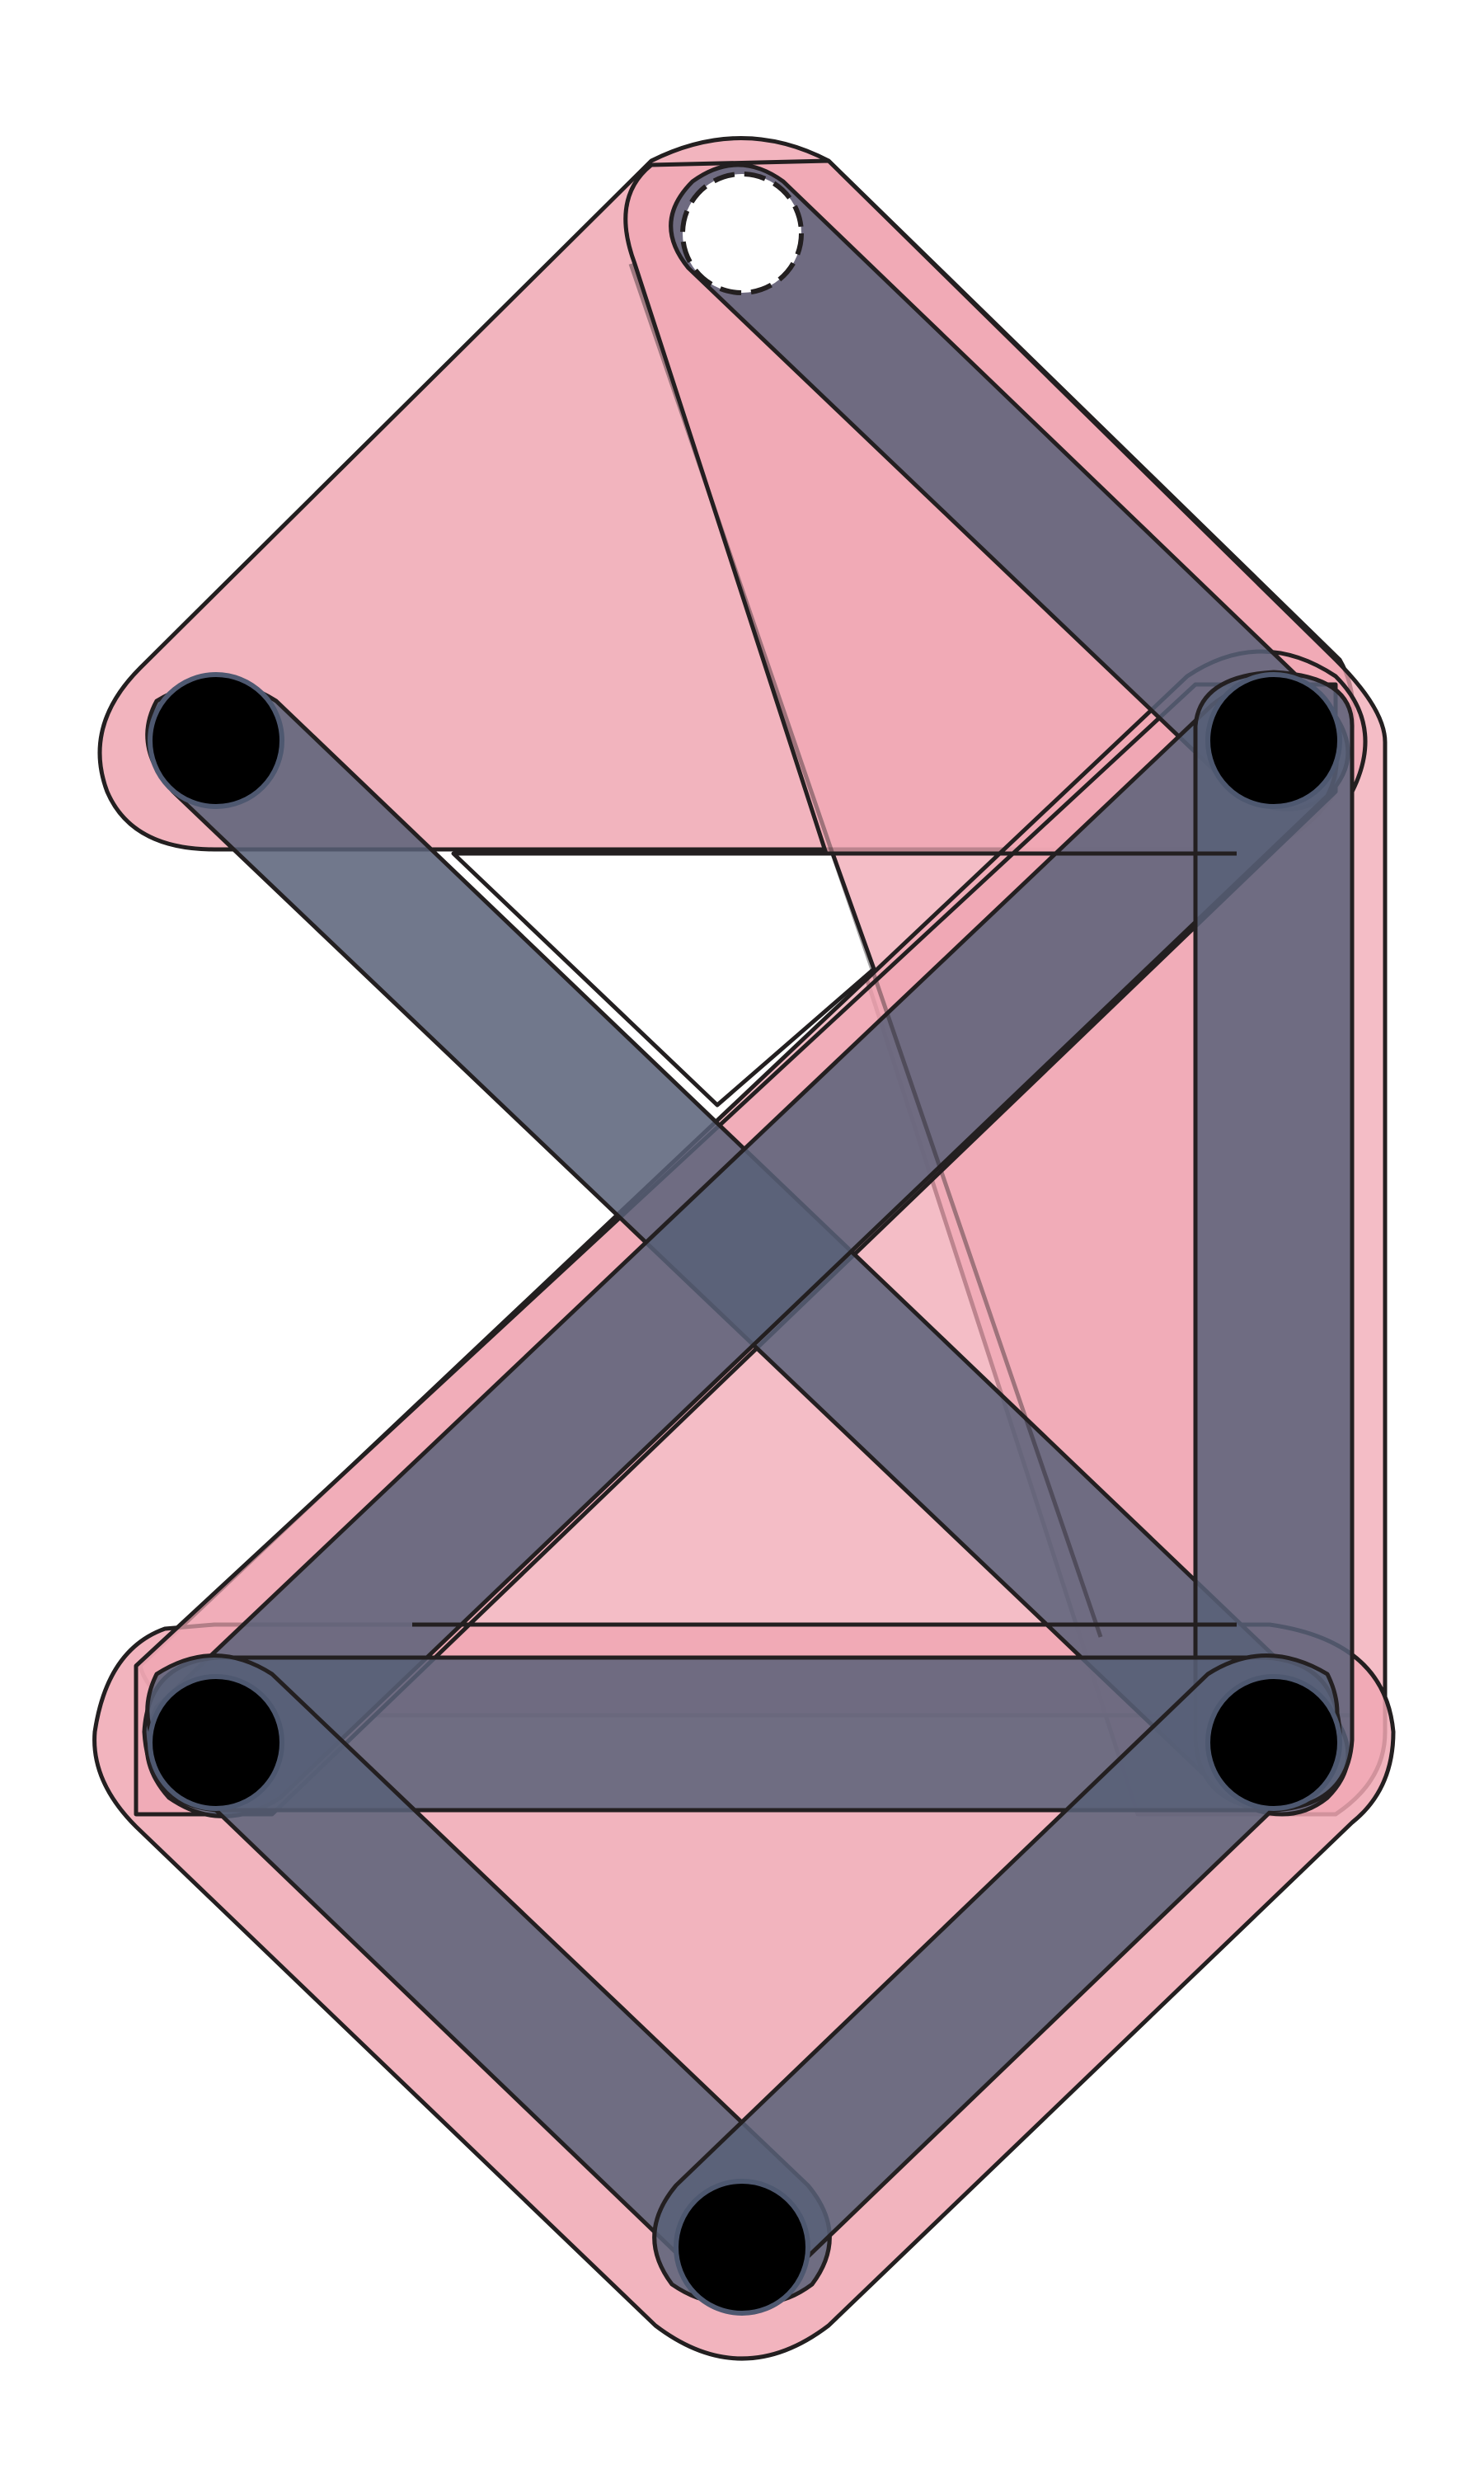 The height and width of the screenshot is (2474, 1484). What do you see at coordinates (216, 1742) in the screenshot?
I see `vertex-left-lower` at bounding box center [216, 1742].